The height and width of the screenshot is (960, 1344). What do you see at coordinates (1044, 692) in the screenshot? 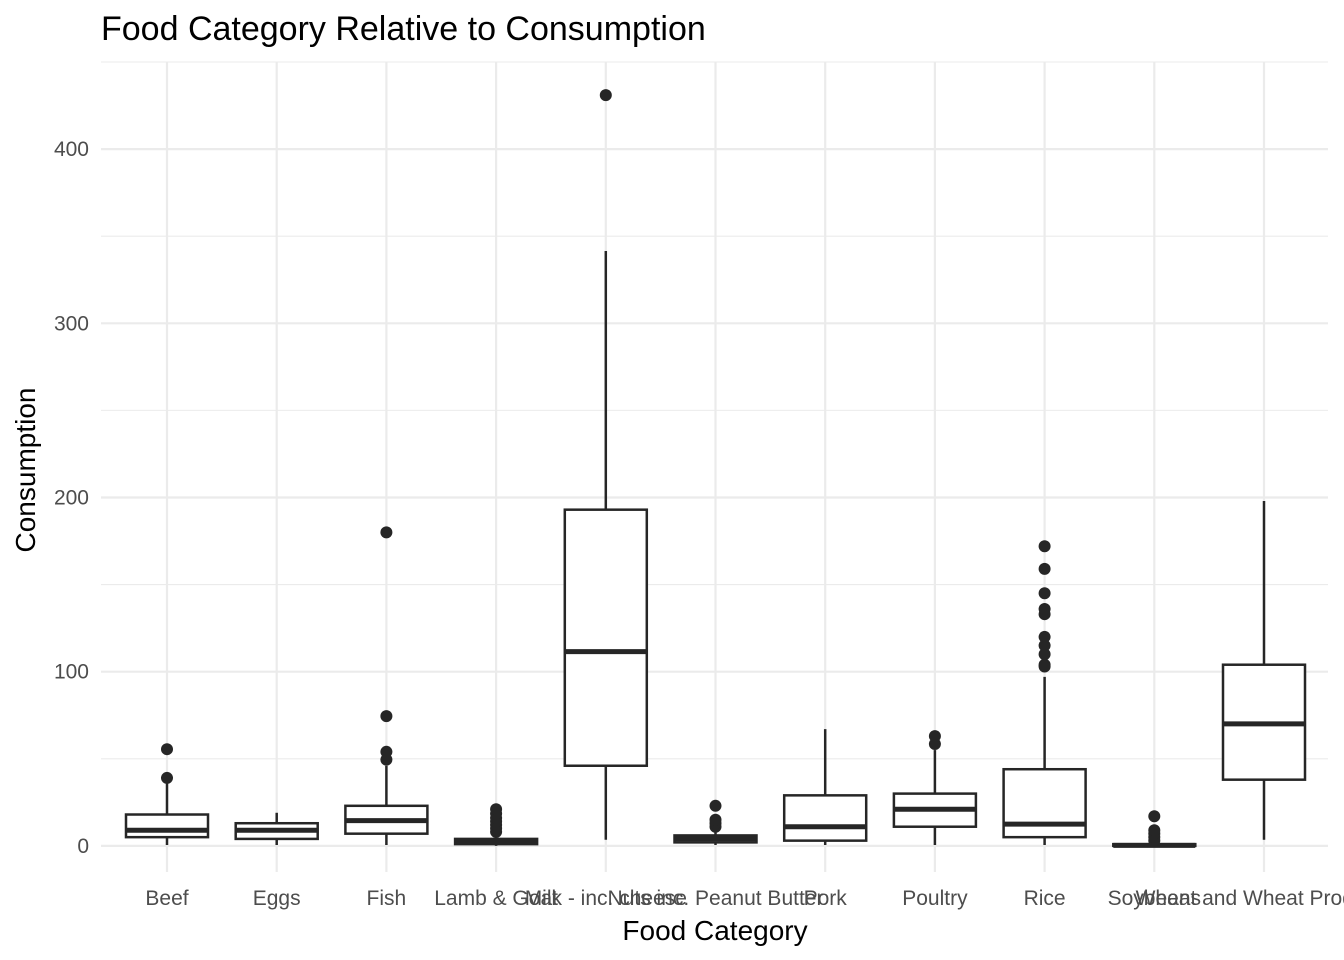
I see `box-rice` at bounding box center [1044, 692].